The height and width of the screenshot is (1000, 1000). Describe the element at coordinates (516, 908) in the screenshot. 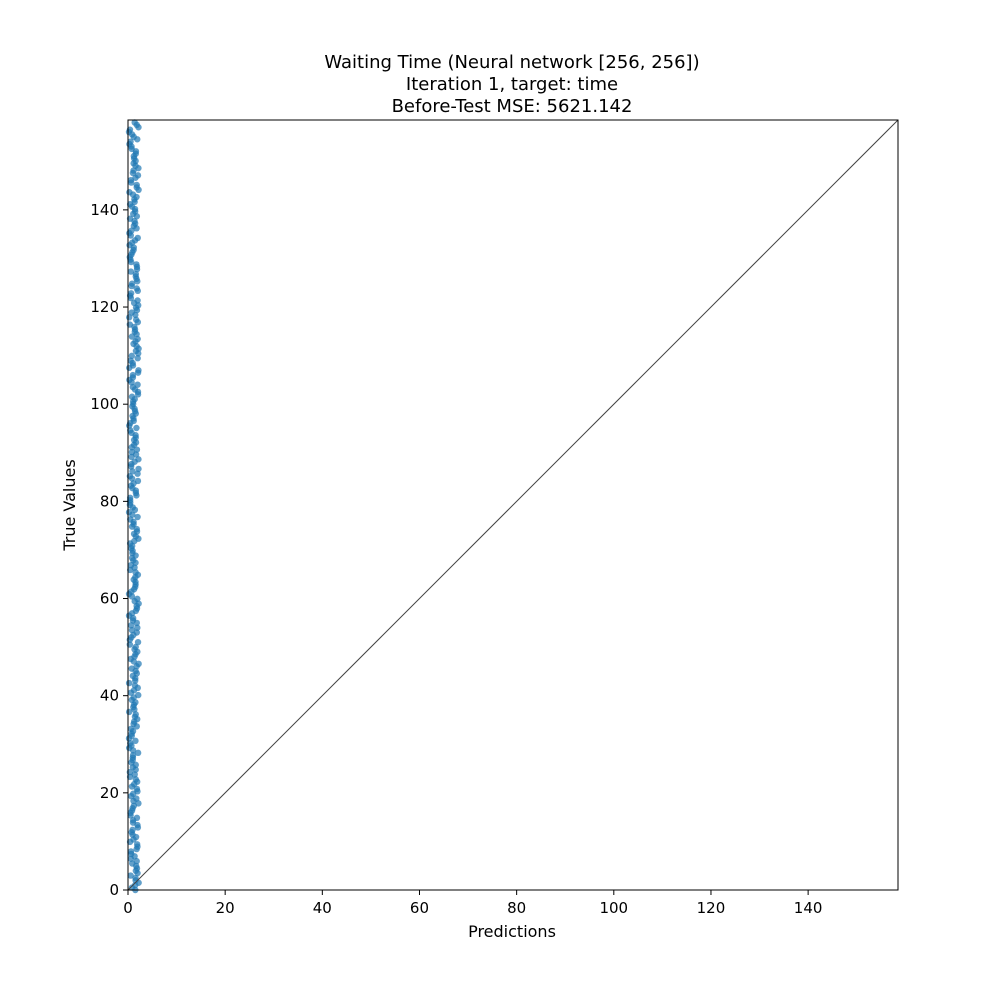

I see `x-tick-label: 80` at that location.